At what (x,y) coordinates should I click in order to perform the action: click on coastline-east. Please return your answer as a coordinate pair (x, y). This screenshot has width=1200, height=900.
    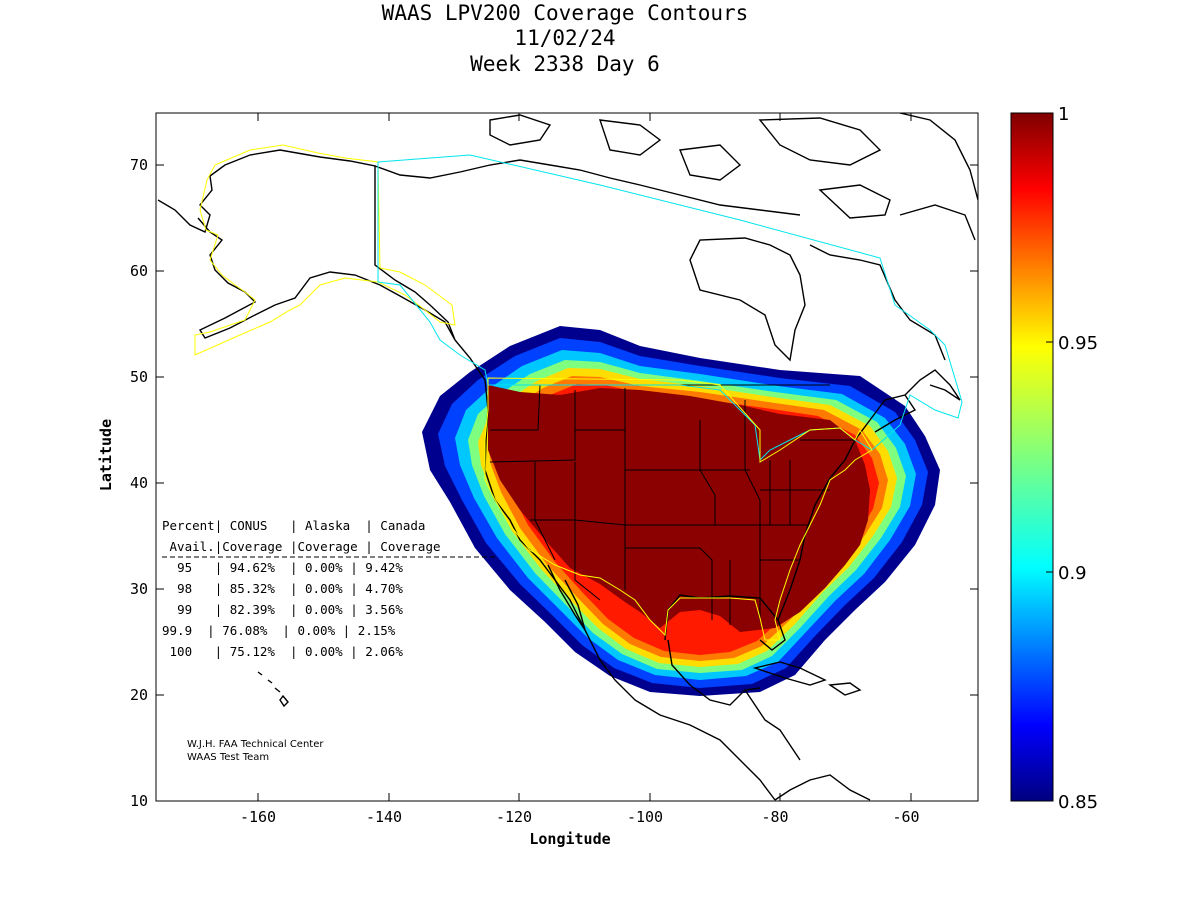
    Looking at the image, I should click on (847, 507).